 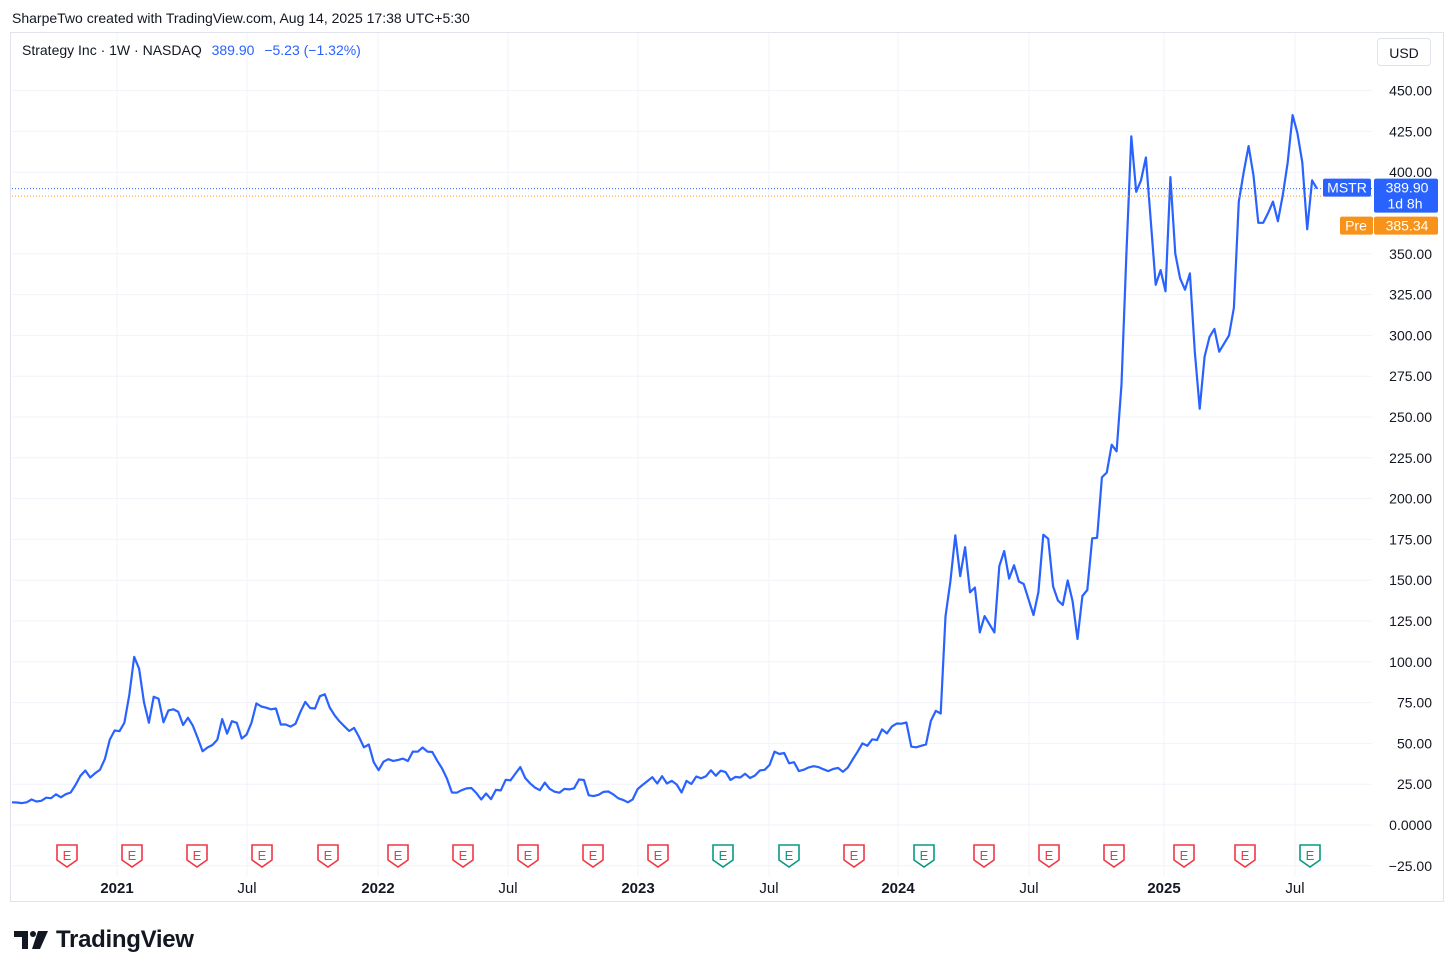 What do you see at coordinates (1407, 188) in the screenshot?
I see `price-tag-value: 389.90` at bounding box center [1407, 188].